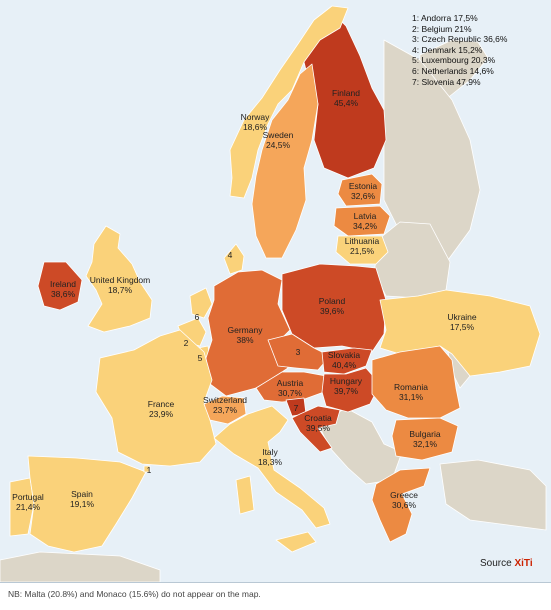 This screenshot has width=551, height=610. What do you see at coordinates (82, 499) in the screenshot?
I see `label-spain: Spain 19,1%` at bounding box center [82, 499].